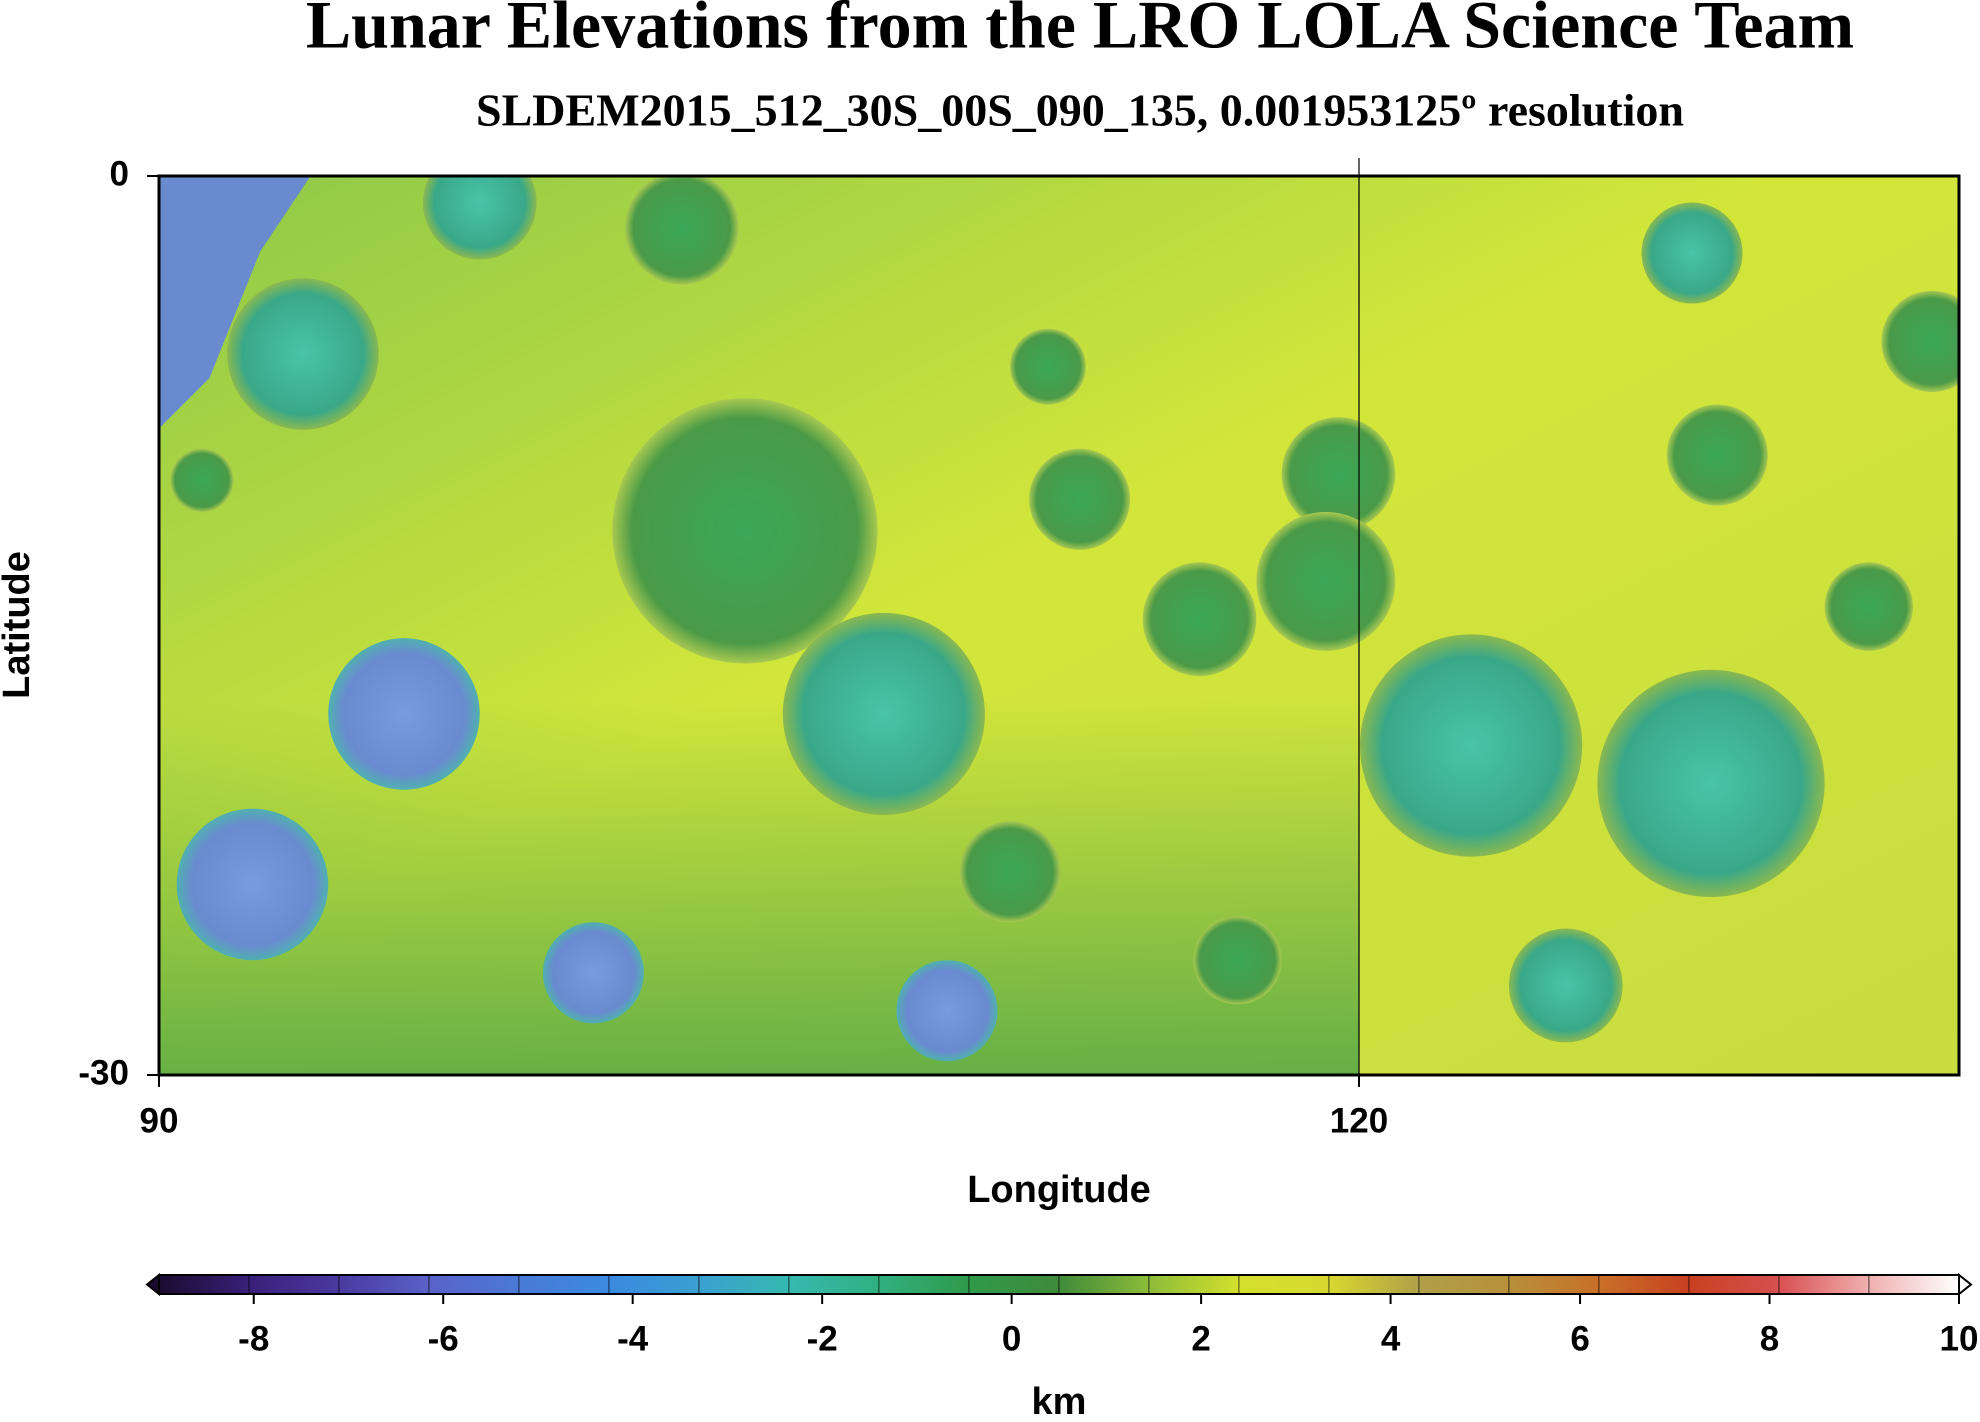  I want to click on colorbar-tick-label: -8, so click(253, 1338).